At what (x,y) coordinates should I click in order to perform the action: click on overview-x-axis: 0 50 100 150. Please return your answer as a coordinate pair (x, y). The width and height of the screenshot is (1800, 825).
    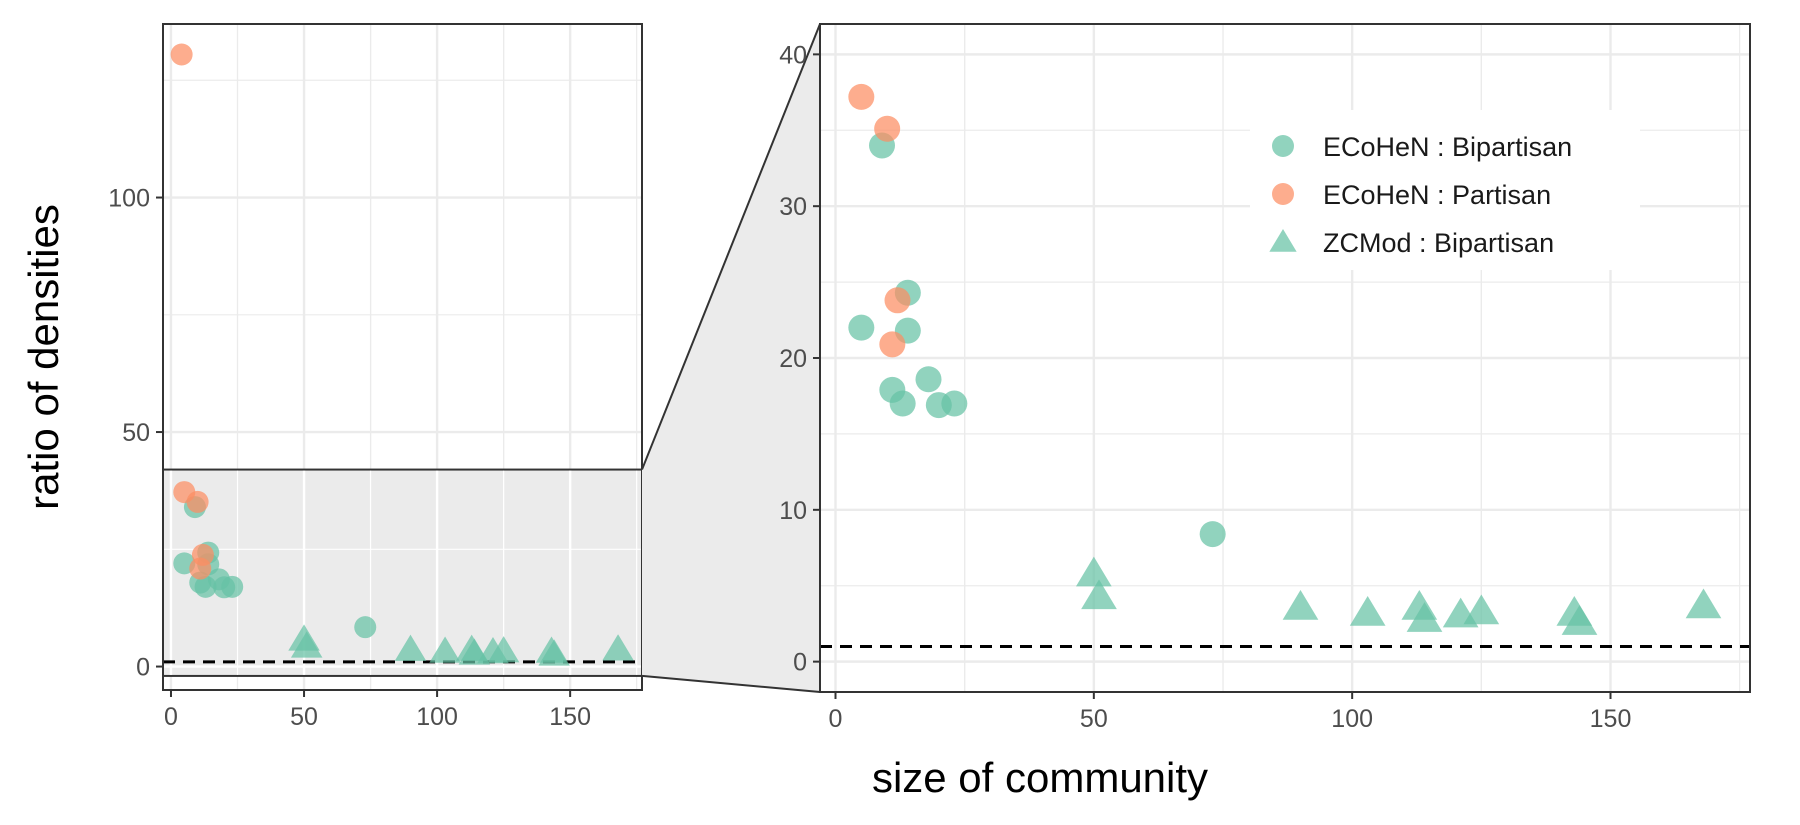
    Looking at the image, I should click on (377, 710).